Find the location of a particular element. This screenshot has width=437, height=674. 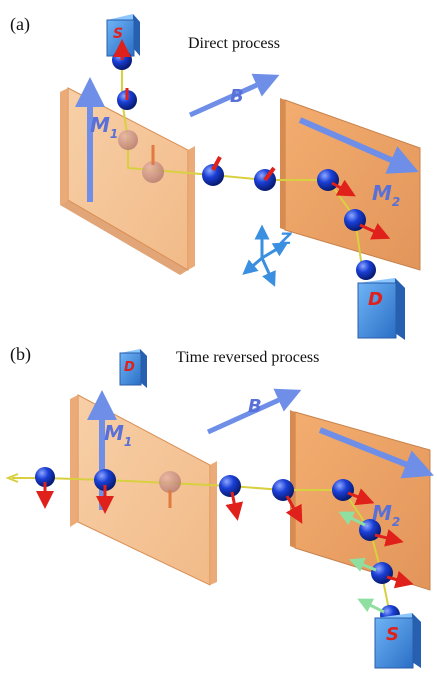

m2-field-arrow-a is located at coordinates (358, 145).